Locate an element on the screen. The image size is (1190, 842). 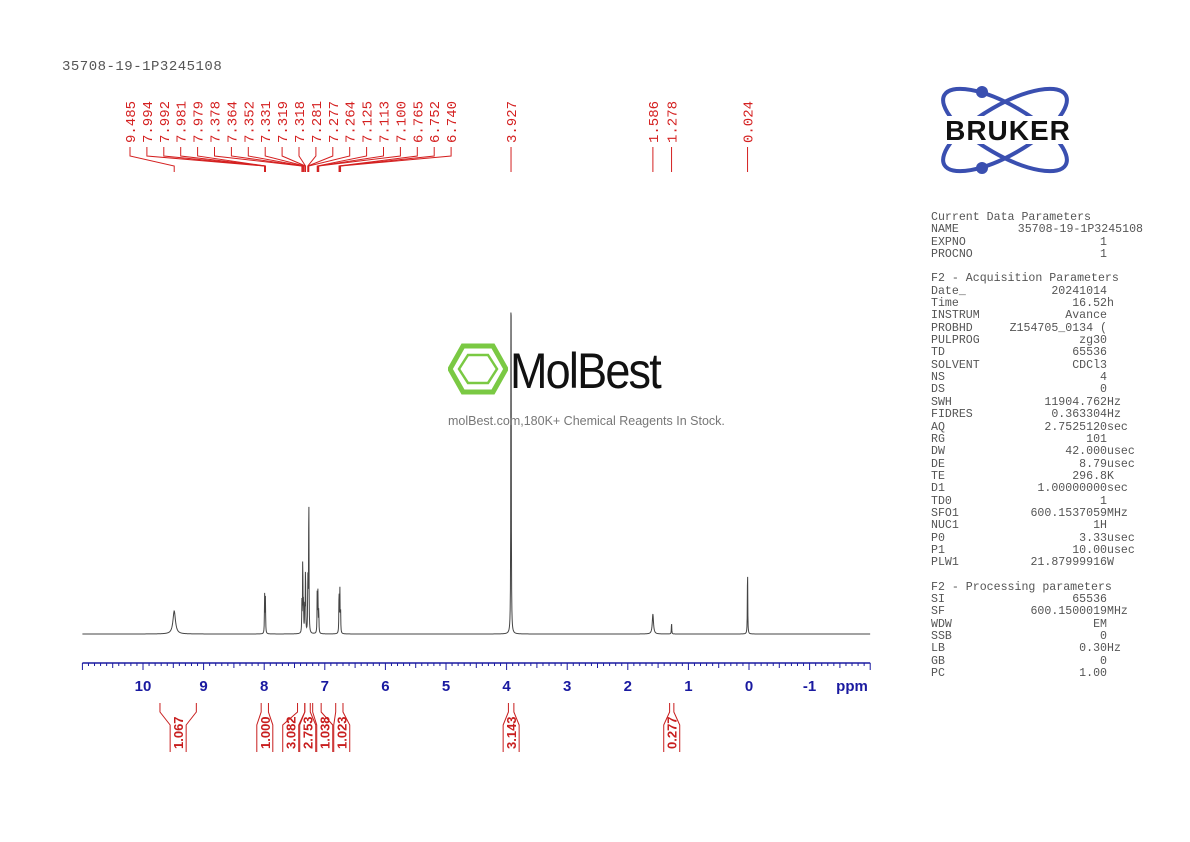
parameter-key: DE is located at coordinates (938, 464).